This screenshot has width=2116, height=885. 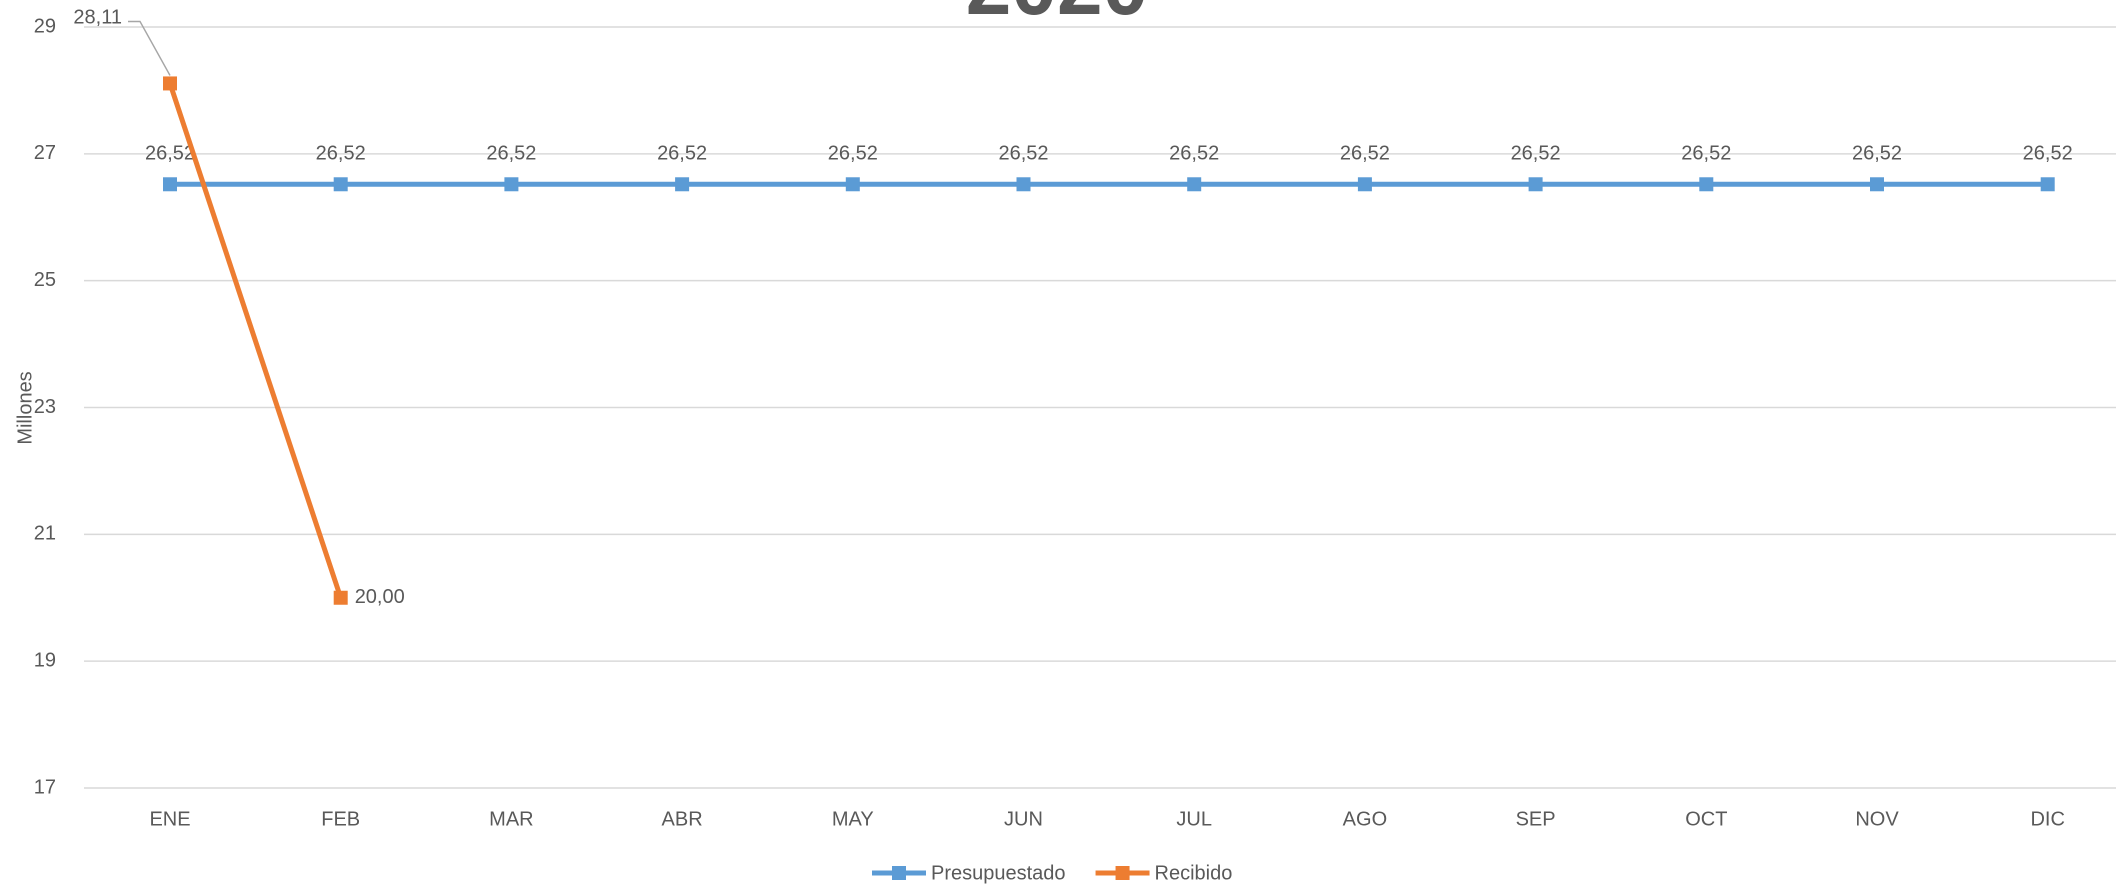 What do you see at coordinates (1194, 873) in the screenshot?
I see `legend-label: Recibido` at bounding box center [1194, 873].